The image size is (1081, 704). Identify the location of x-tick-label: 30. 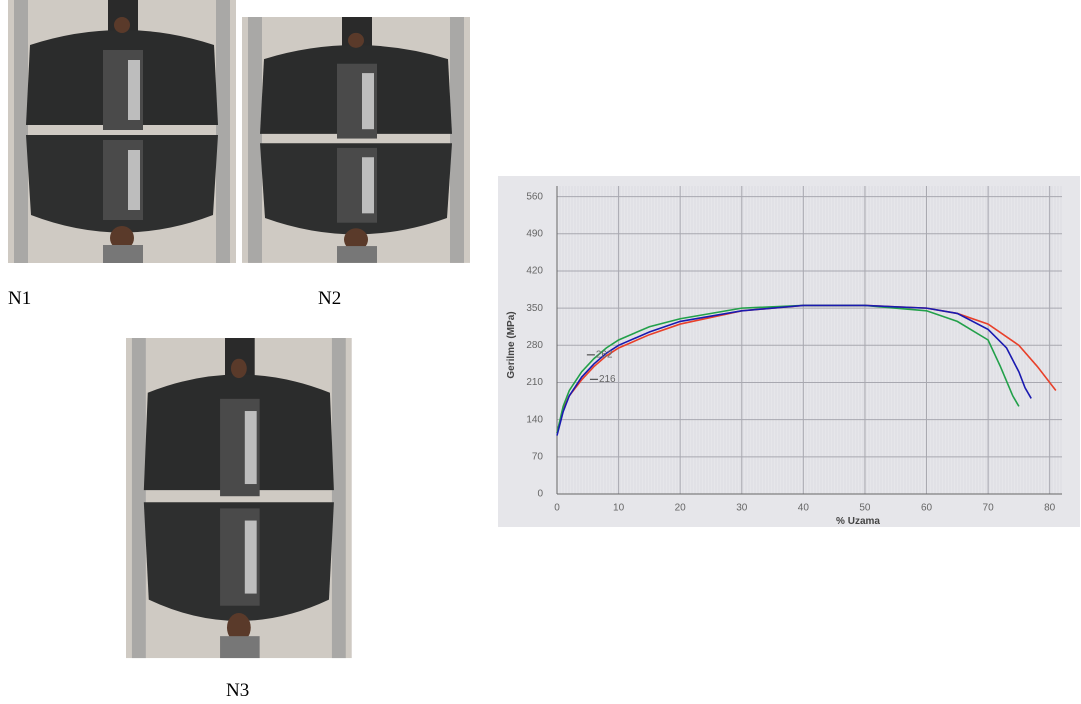
(742, 508).